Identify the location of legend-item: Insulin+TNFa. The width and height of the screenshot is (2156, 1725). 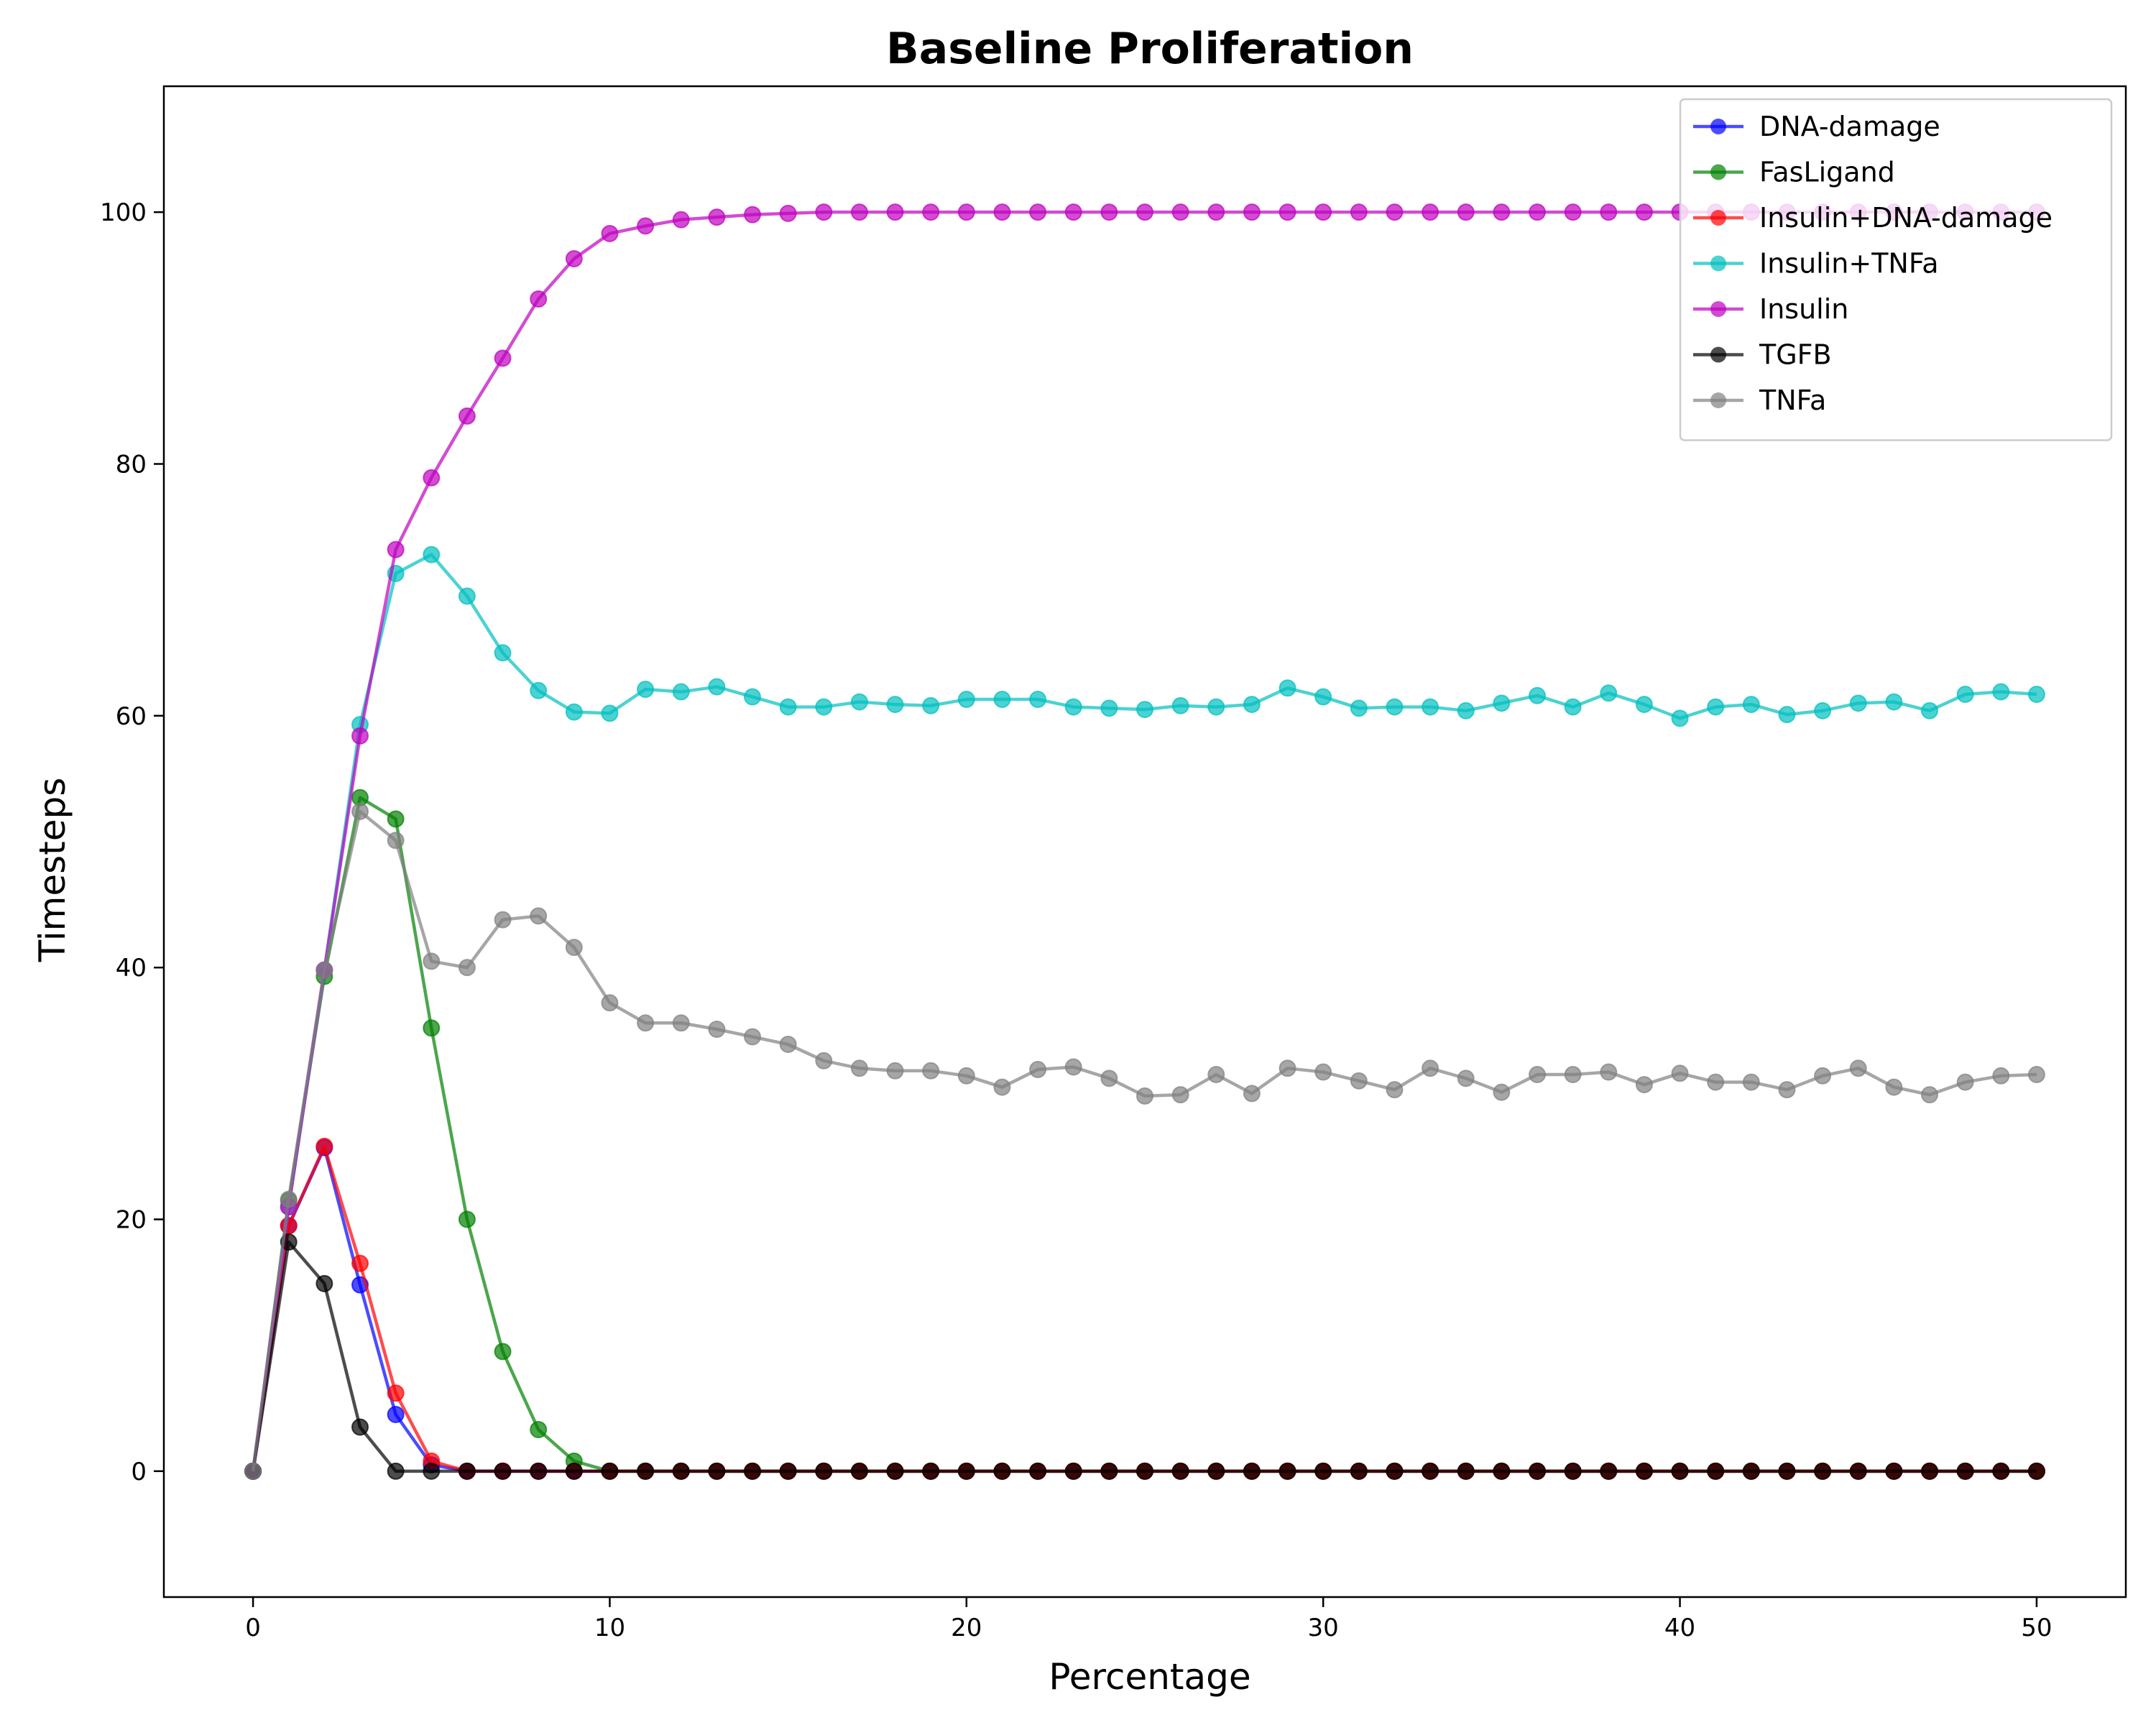
(1816, 264).